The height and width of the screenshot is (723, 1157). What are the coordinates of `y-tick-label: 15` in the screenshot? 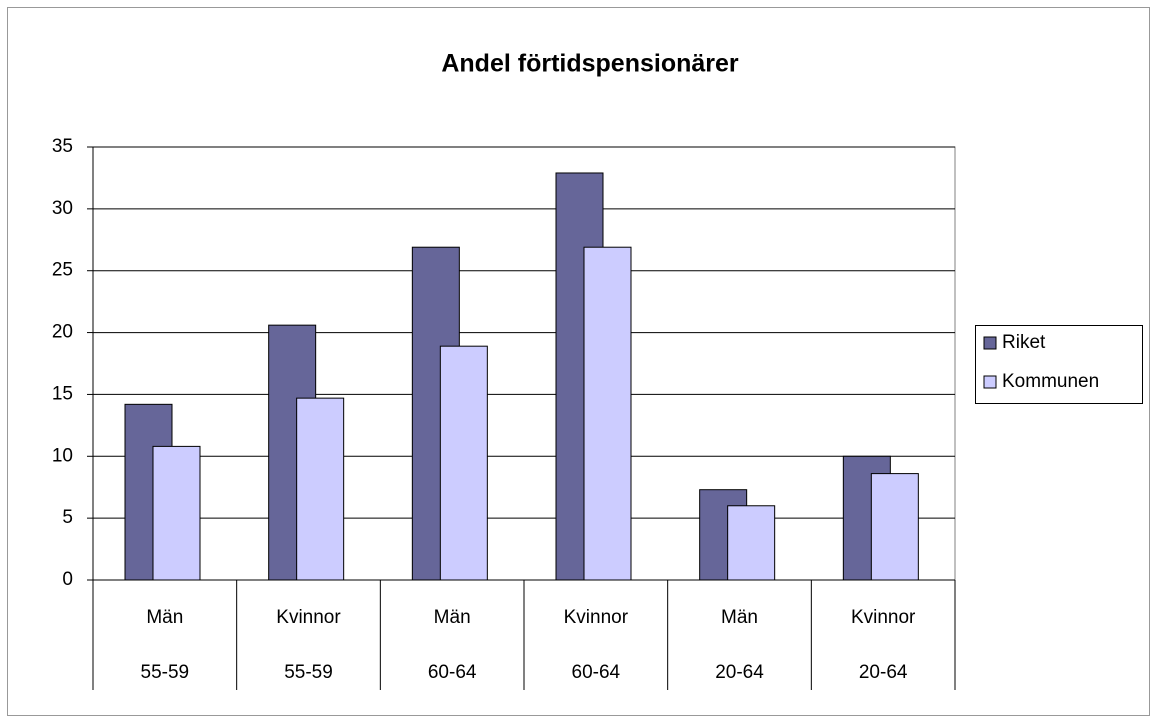 It's located at (62, 393).